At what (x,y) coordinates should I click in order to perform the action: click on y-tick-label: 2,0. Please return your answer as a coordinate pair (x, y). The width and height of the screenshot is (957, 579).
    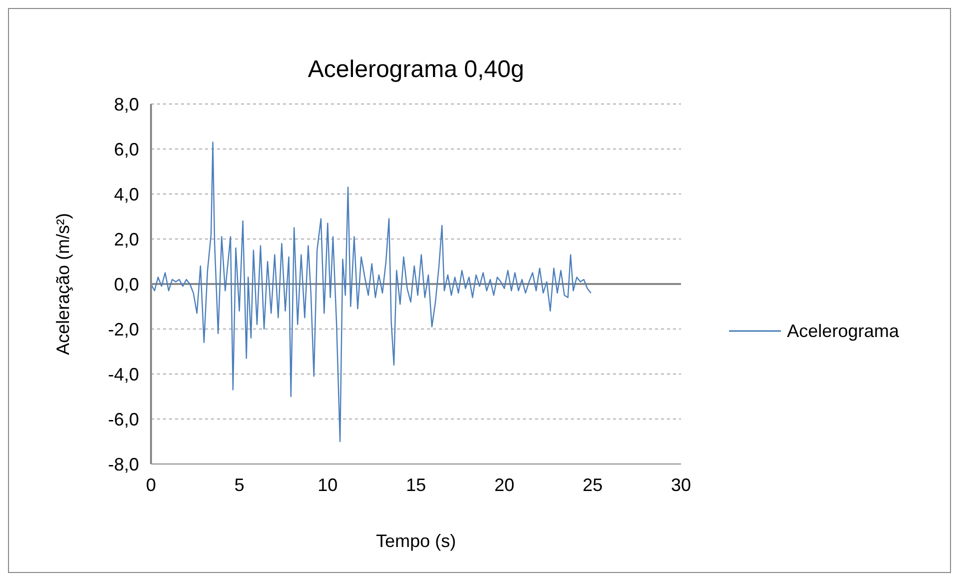
    Looking at the image, I should click on (126, 239).